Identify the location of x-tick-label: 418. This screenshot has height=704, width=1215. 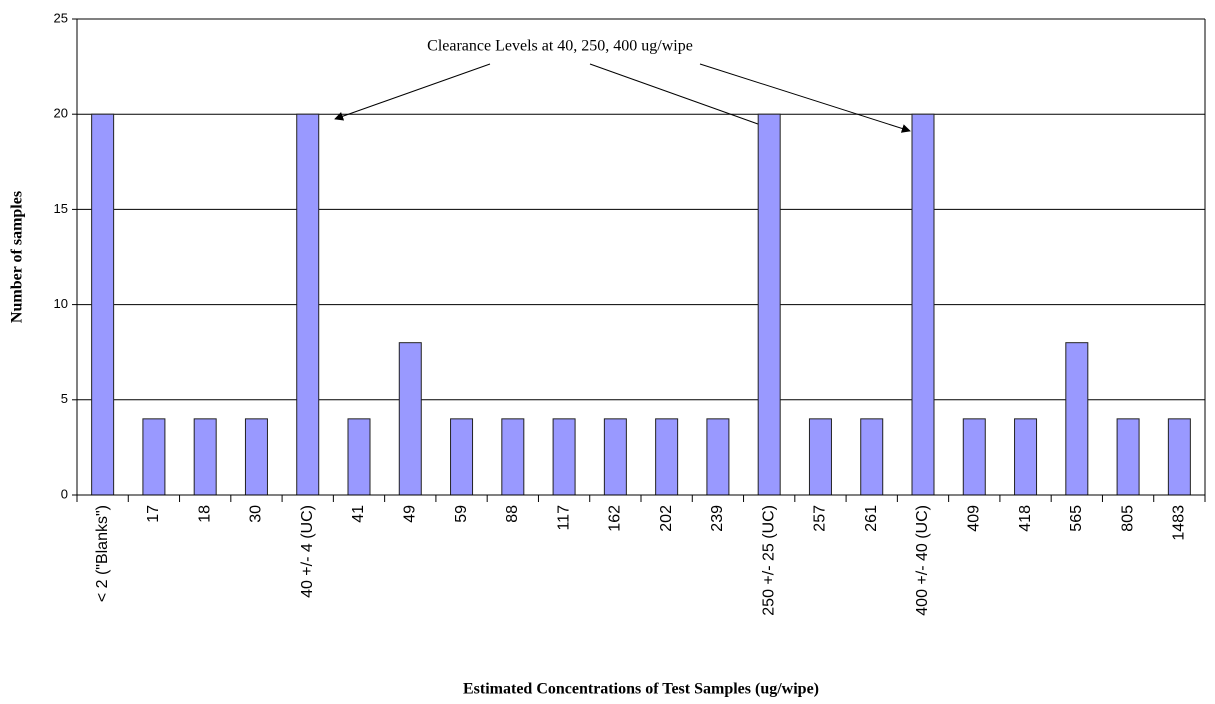
(1025, 518).